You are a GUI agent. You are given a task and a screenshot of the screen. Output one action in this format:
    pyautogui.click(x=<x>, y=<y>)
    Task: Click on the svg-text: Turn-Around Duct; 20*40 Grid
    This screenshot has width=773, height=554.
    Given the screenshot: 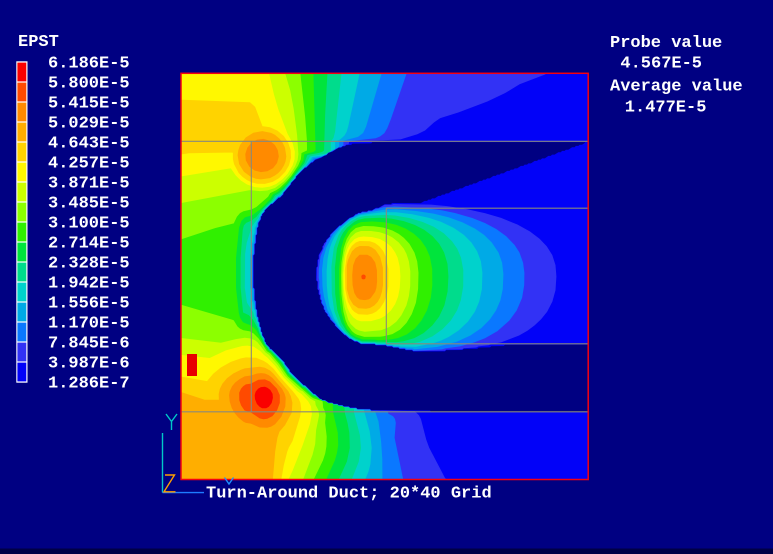 What is the action you would take?
    pyautogui.click(x=349, y=493)
    